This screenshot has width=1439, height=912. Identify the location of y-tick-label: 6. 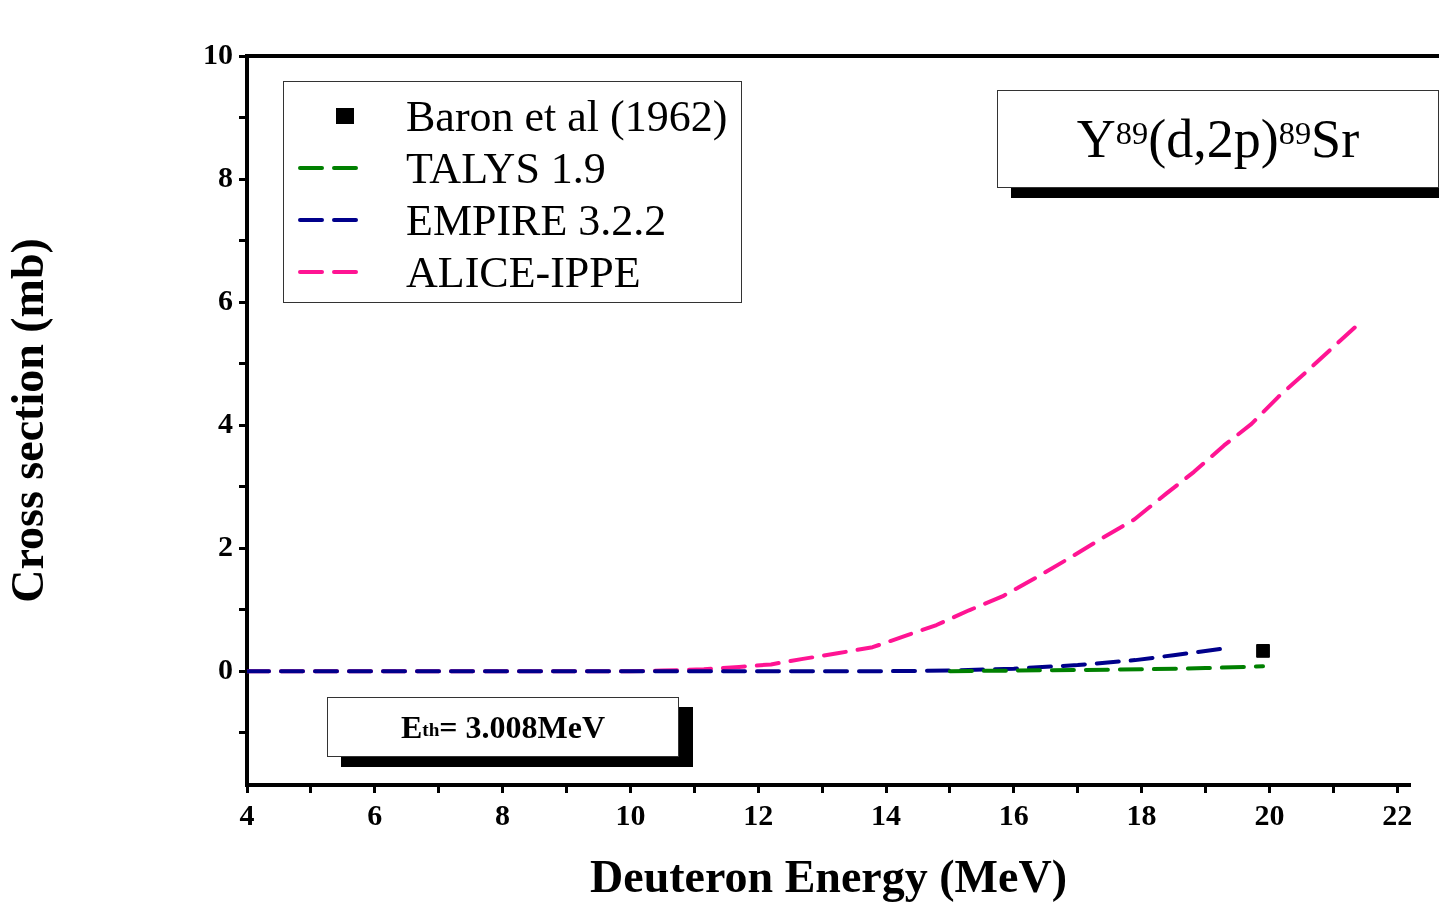
(225, 299).